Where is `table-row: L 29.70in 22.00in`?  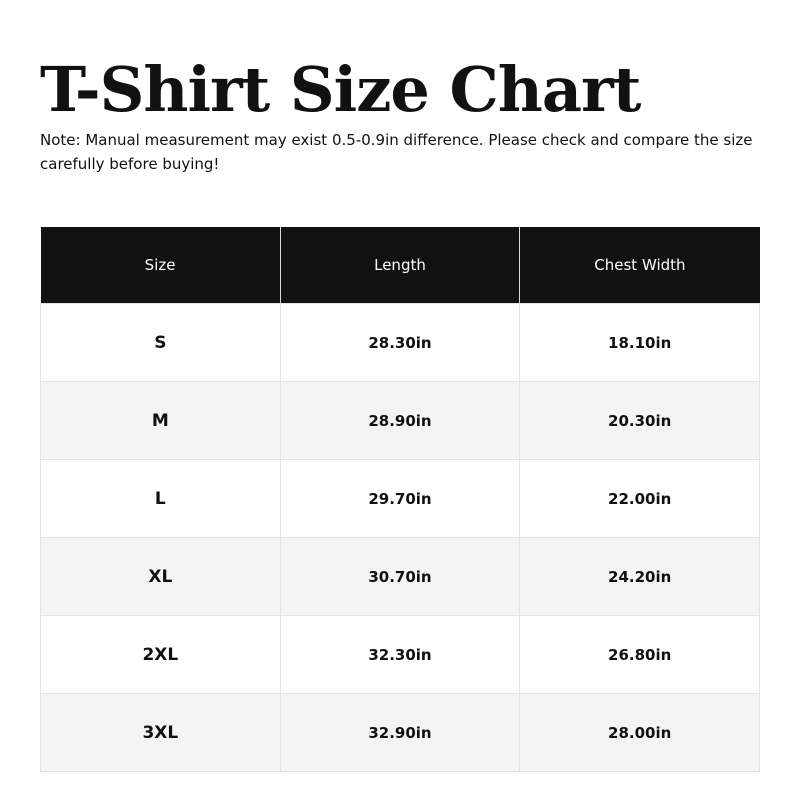
table-row: L 29.70in 22.00in is located at coordinates (400, 498).